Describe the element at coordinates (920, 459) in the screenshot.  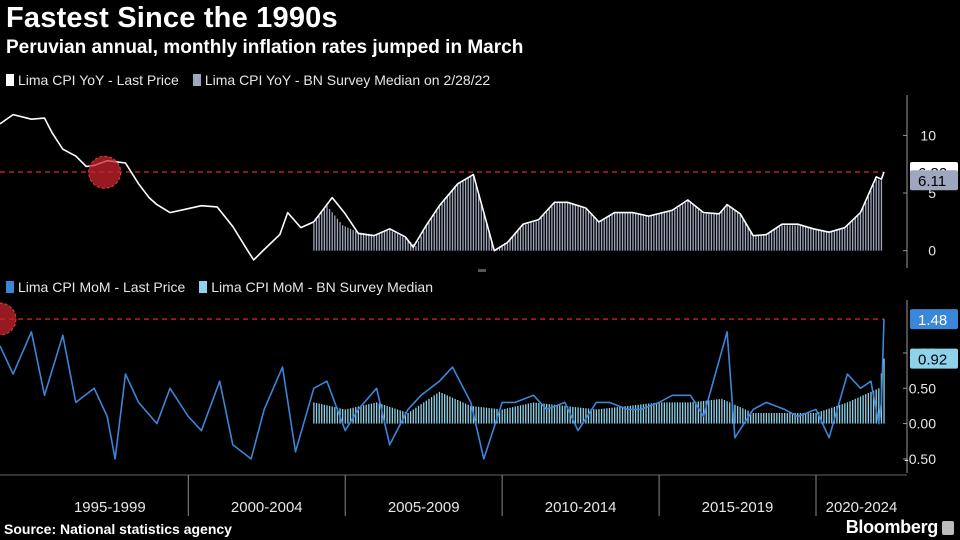
I see `y-tick-label: -0.50` at that location.